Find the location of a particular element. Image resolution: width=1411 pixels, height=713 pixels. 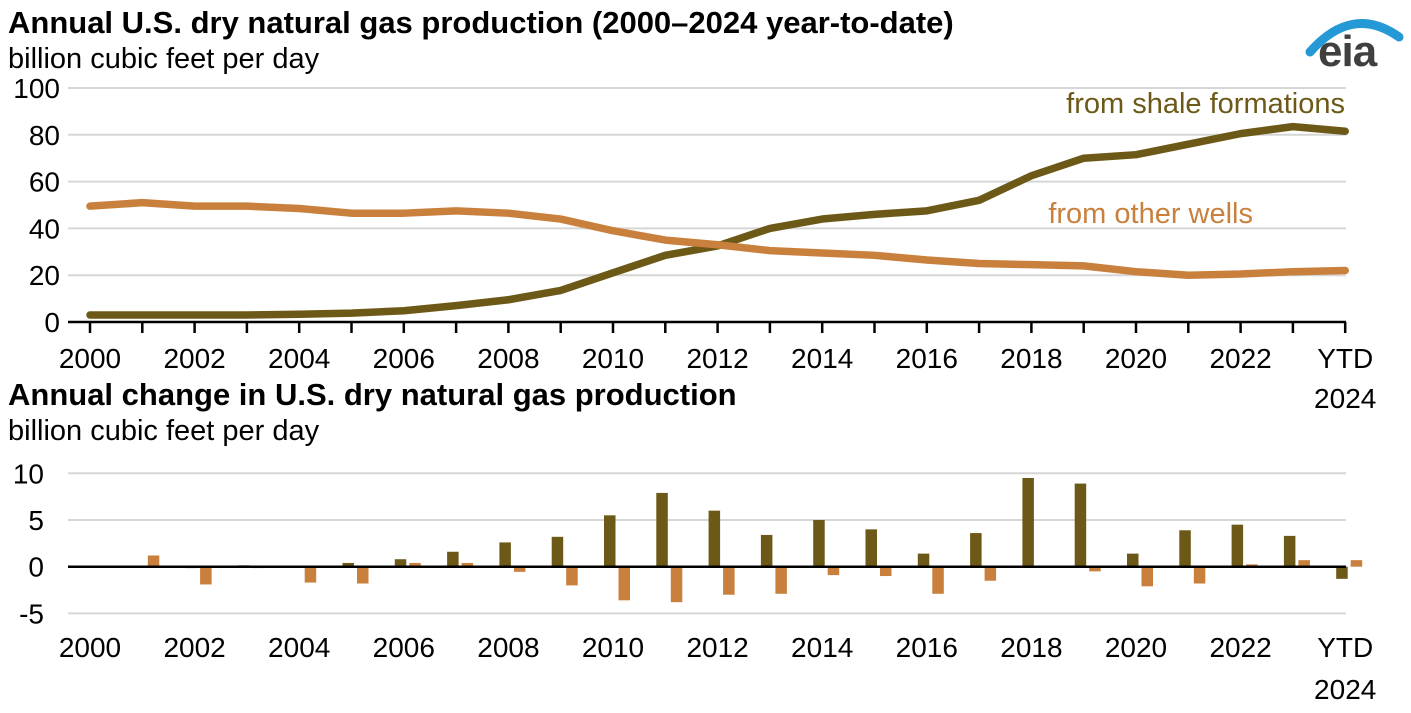

eia-logo: eia is located at coordinates (1353, 41).